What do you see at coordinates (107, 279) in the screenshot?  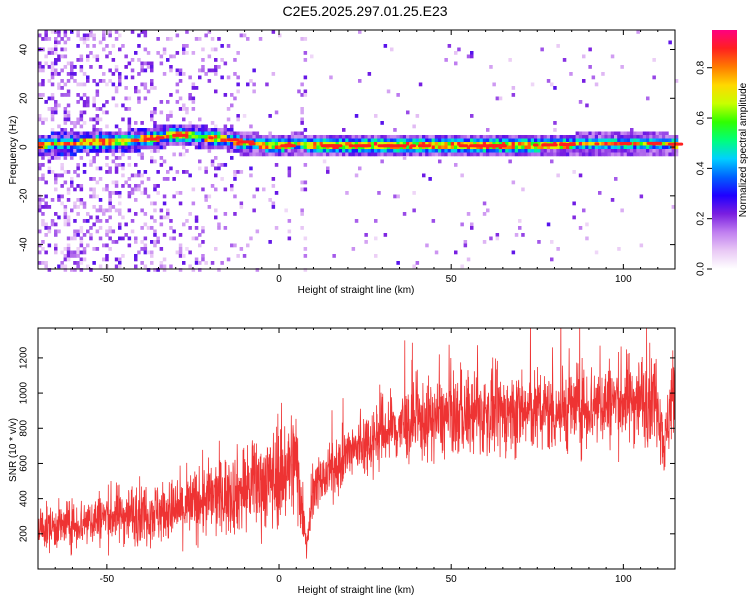 I see `spectrogram-x-tick-label: -50` at bounding box center [107, 279].